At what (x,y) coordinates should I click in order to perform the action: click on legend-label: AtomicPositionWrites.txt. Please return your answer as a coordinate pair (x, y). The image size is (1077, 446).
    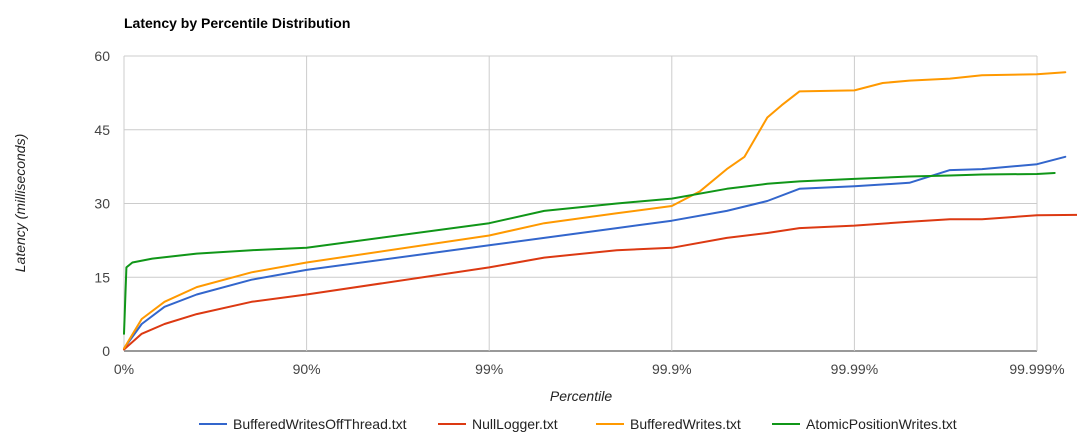
    Looking at the image, I should click on (881, 424).